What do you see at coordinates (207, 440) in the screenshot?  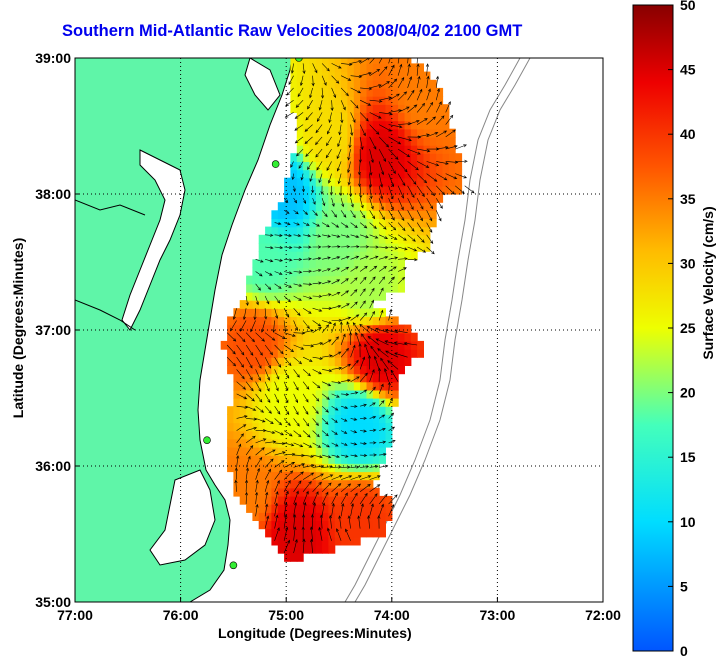 I see `radar-station-marker` at bounding box center [207, 440].